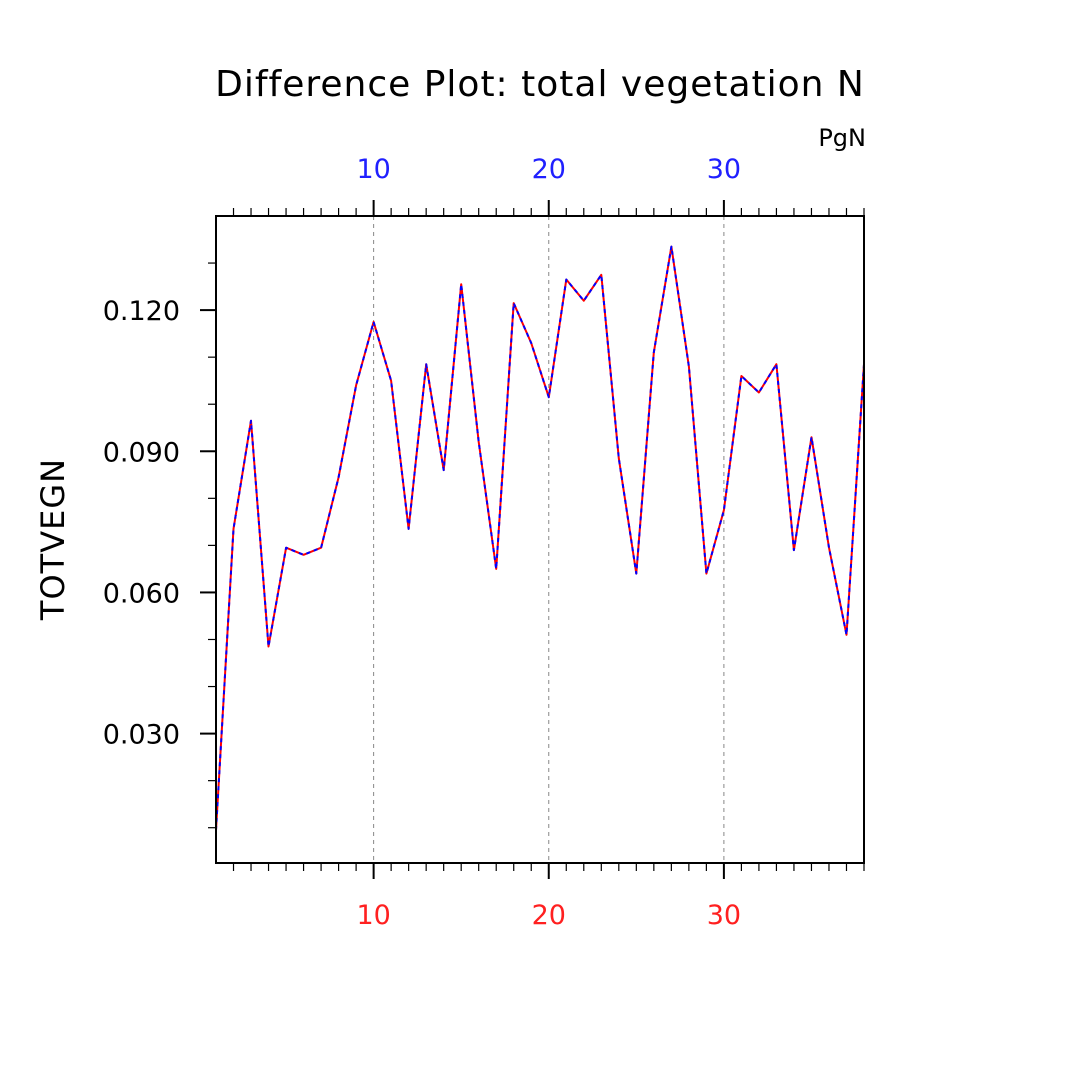  What do you see at coordinates (549, 169) in the screenshot?
I see `x-tick-label-top-1: 20` at bounding box center [549, 169].